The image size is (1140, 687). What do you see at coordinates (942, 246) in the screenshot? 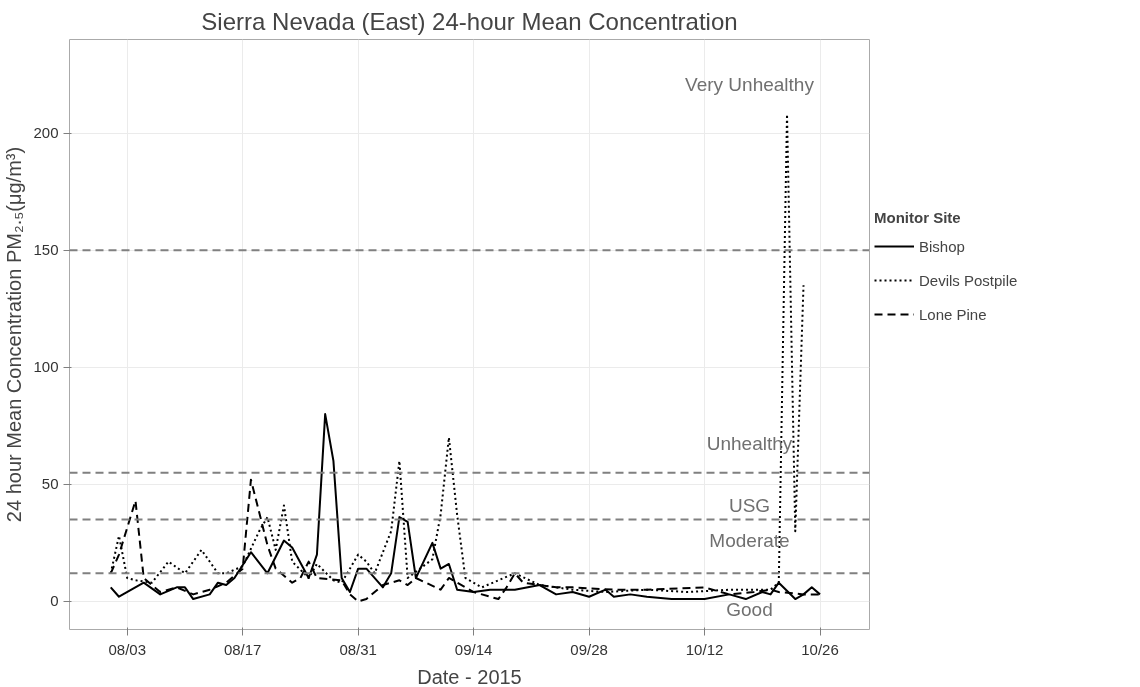
I see `legend-label: Bishop` at bounding box center [942, 246].